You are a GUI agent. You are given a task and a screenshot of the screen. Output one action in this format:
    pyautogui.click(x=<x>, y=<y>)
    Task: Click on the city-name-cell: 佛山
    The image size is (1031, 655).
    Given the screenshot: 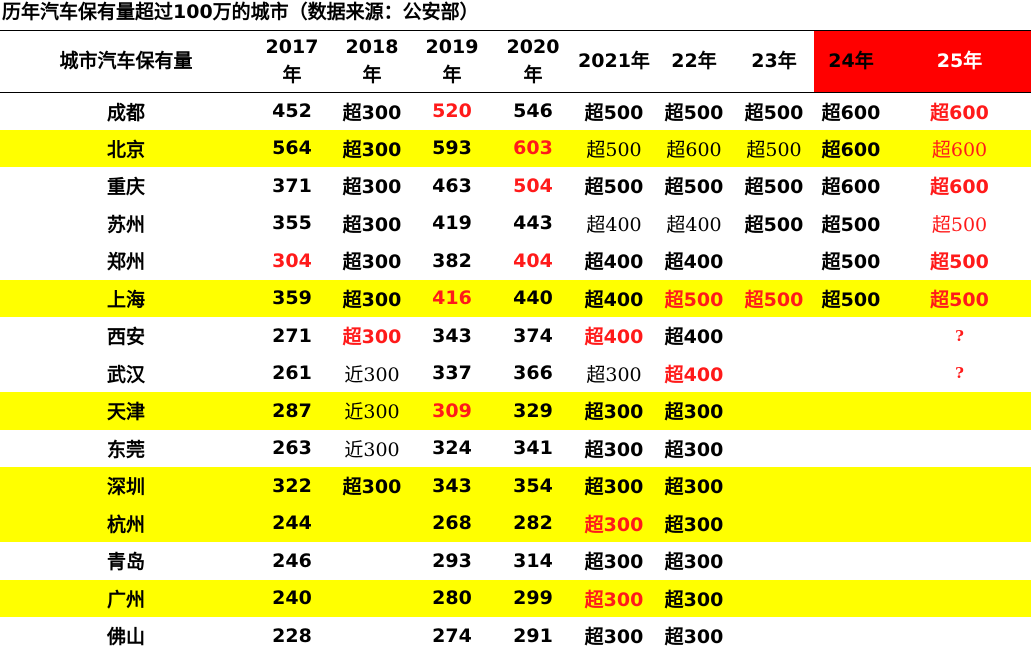 What is the action you would take?
    pyautogui.click(x=125, y=637)
    